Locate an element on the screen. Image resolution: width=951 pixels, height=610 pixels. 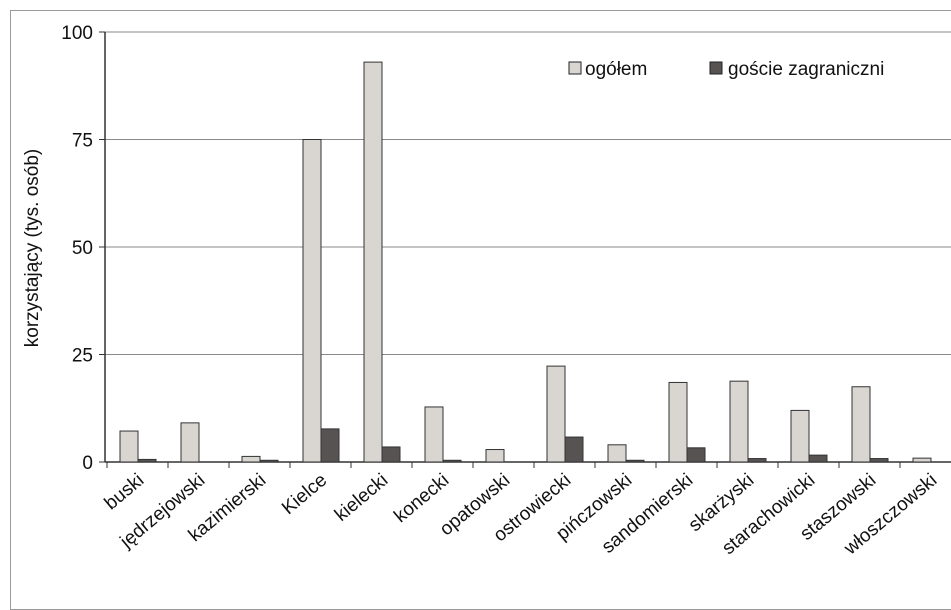
y-tick-label: 50 is located at coordinates (82, 248).